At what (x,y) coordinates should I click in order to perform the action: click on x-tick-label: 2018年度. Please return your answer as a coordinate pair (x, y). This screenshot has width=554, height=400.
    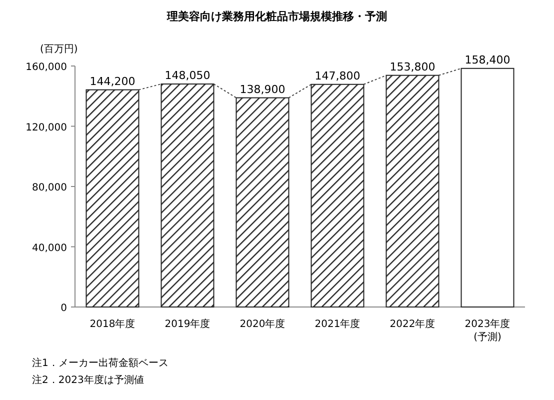
    Looking at the image, I should click on (113, 324).